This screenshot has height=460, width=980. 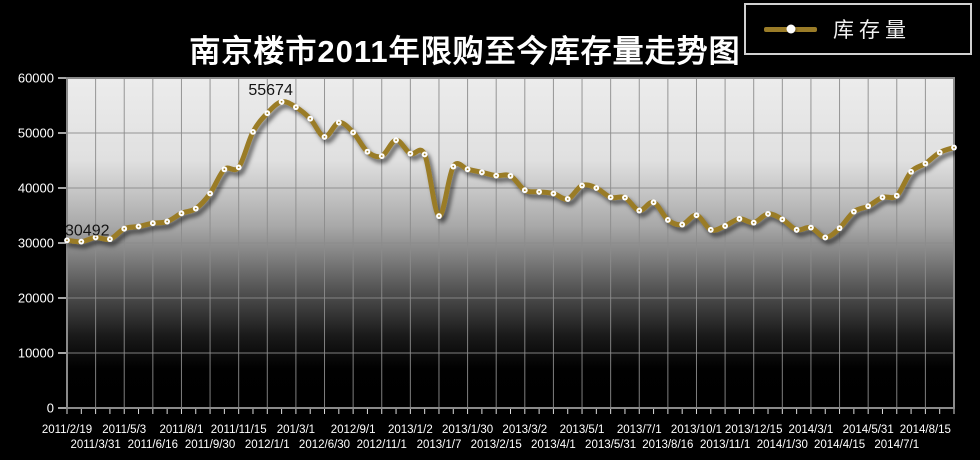 I want to click on x-axis-label: 2012/1/1, so click(x=267, y=445).